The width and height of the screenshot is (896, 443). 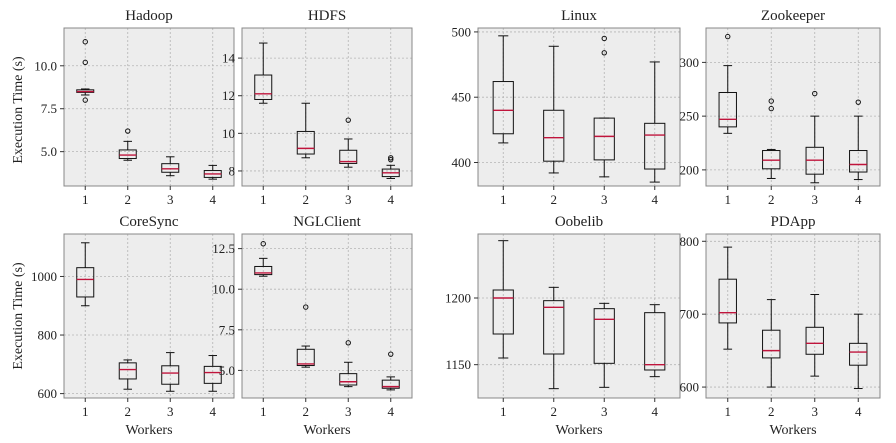 What do you see at coordinates (690, 314) in the screenshot?
I see `y-tick-label: 700` at bounding box center [690, 314].